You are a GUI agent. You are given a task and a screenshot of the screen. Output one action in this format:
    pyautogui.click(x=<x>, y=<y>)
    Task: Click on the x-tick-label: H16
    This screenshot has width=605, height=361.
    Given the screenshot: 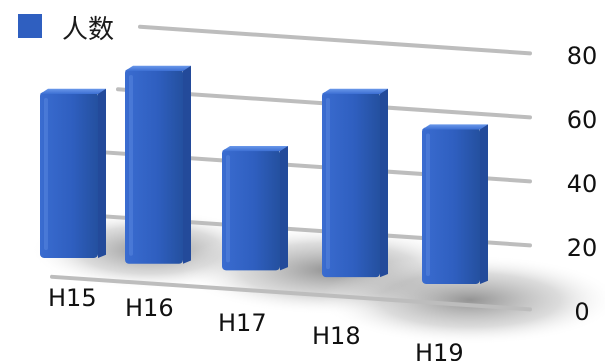 What is the action you would take?
    pyautogui.click(x=149, y=308)
    